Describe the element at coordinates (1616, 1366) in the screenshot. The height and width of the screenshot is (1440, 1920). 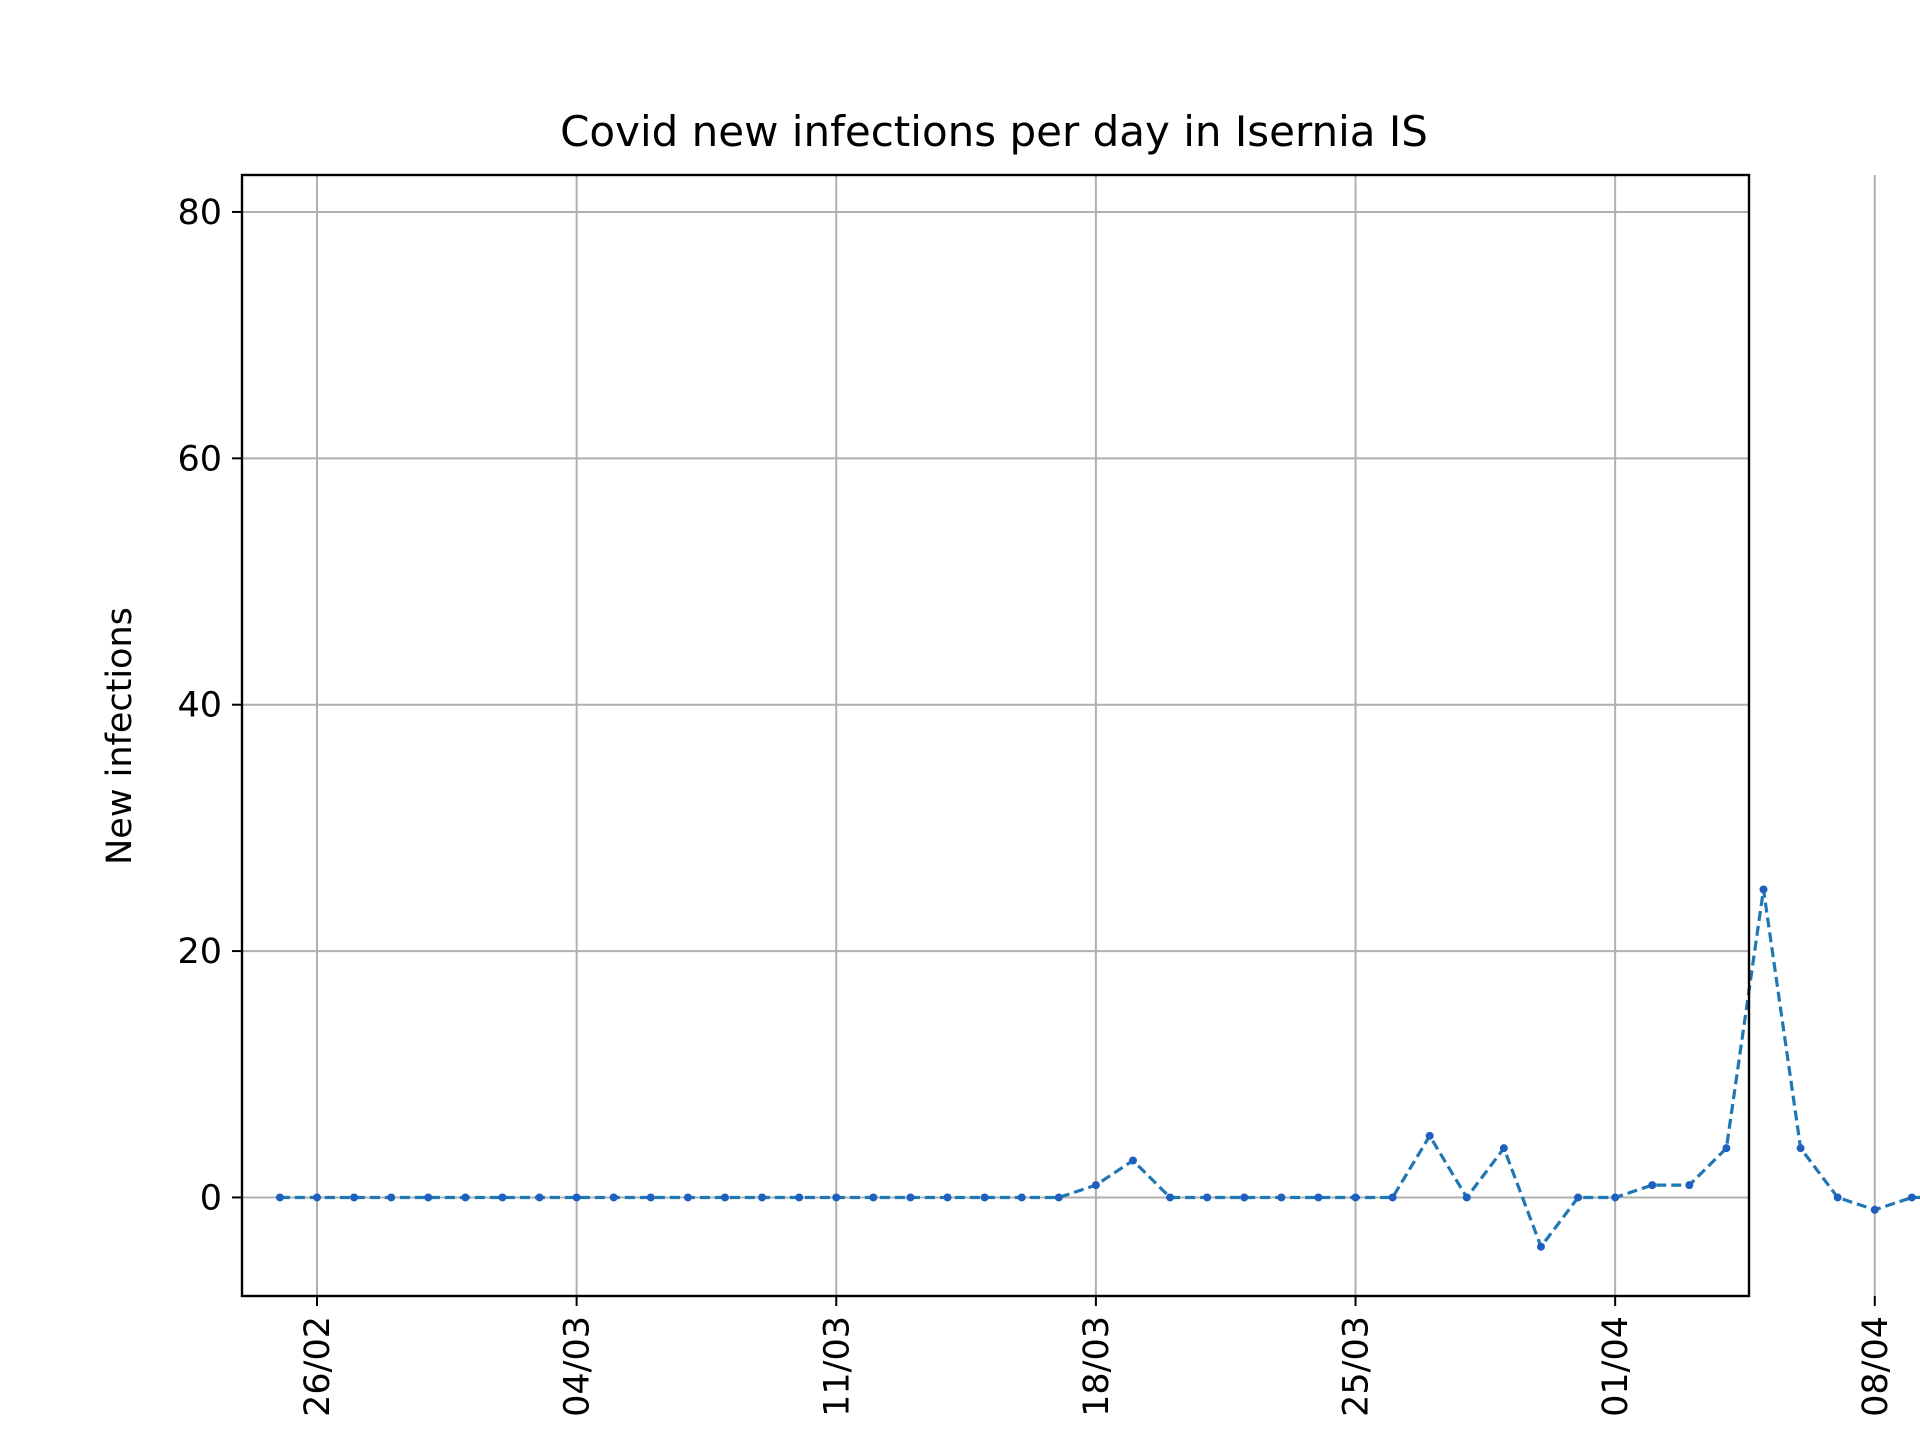
I see `x-tick-label: 01/04` at that location.